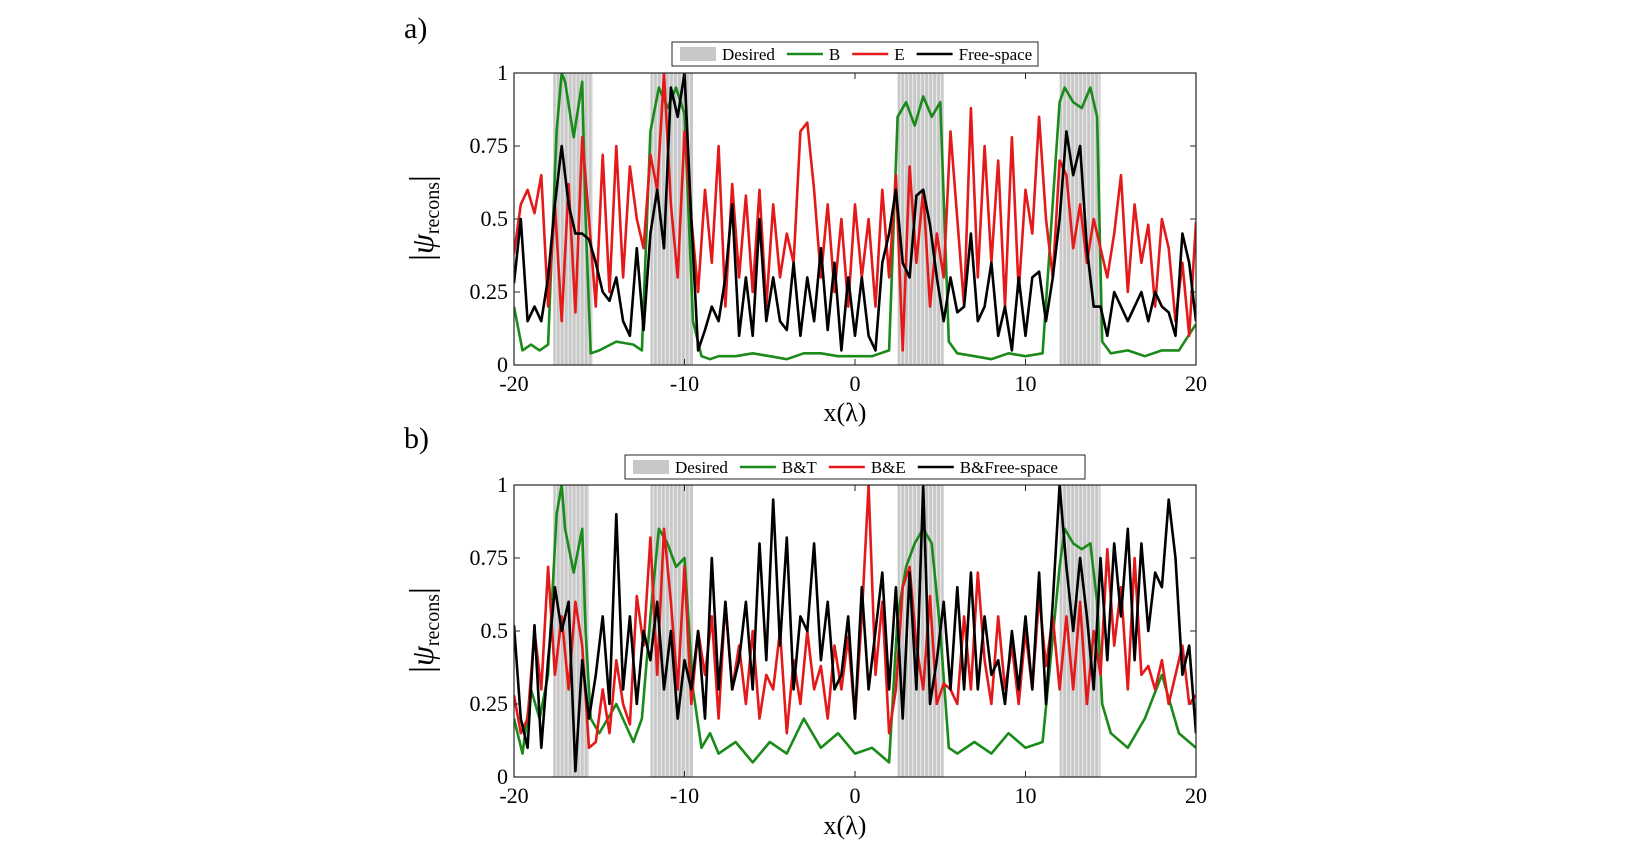 The image size is (1635, 858). Describe the element at coordinates (899, 54) in the screenshot. I see `legend-label: E` at that location.